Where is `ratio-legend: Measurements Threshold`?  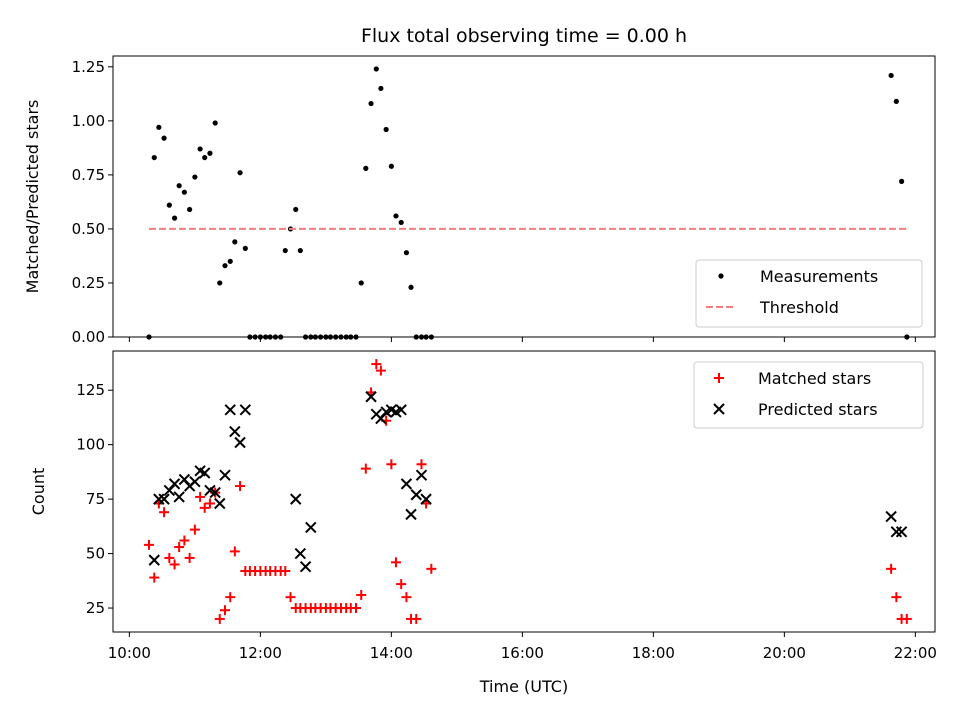
ratio-legend: Measurements Threshold is located at coordinates (809, 293).